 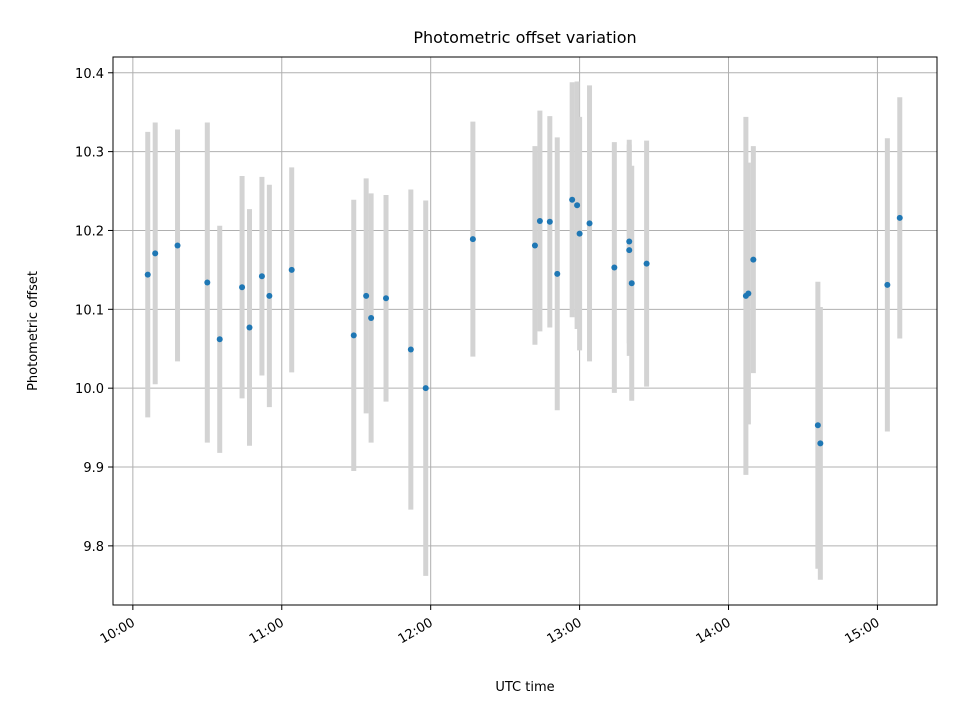 I want to click on chart-title: Photometric offset variation, so click(x=524, y=37).